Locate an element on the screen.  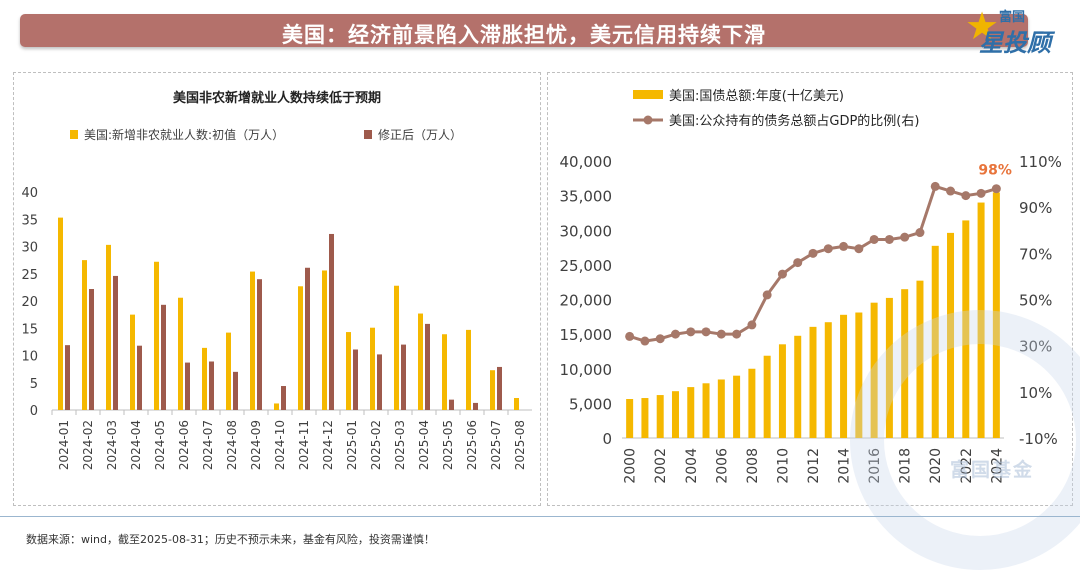
legend-label-line: 美国:公众持有的债务总额占GDP的比例(右) is located at coordinates (794, 121).